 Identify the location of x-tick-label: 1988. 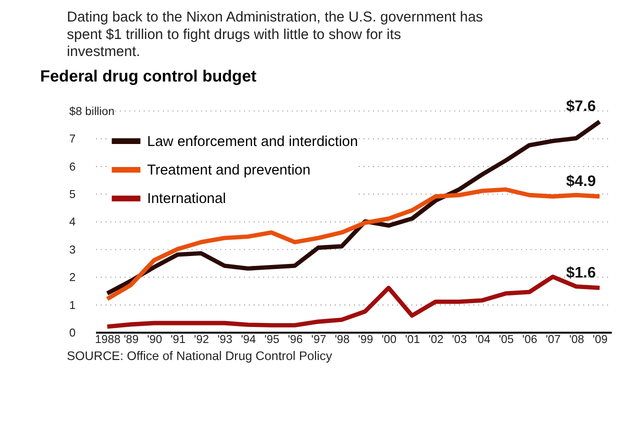
(107, 340).